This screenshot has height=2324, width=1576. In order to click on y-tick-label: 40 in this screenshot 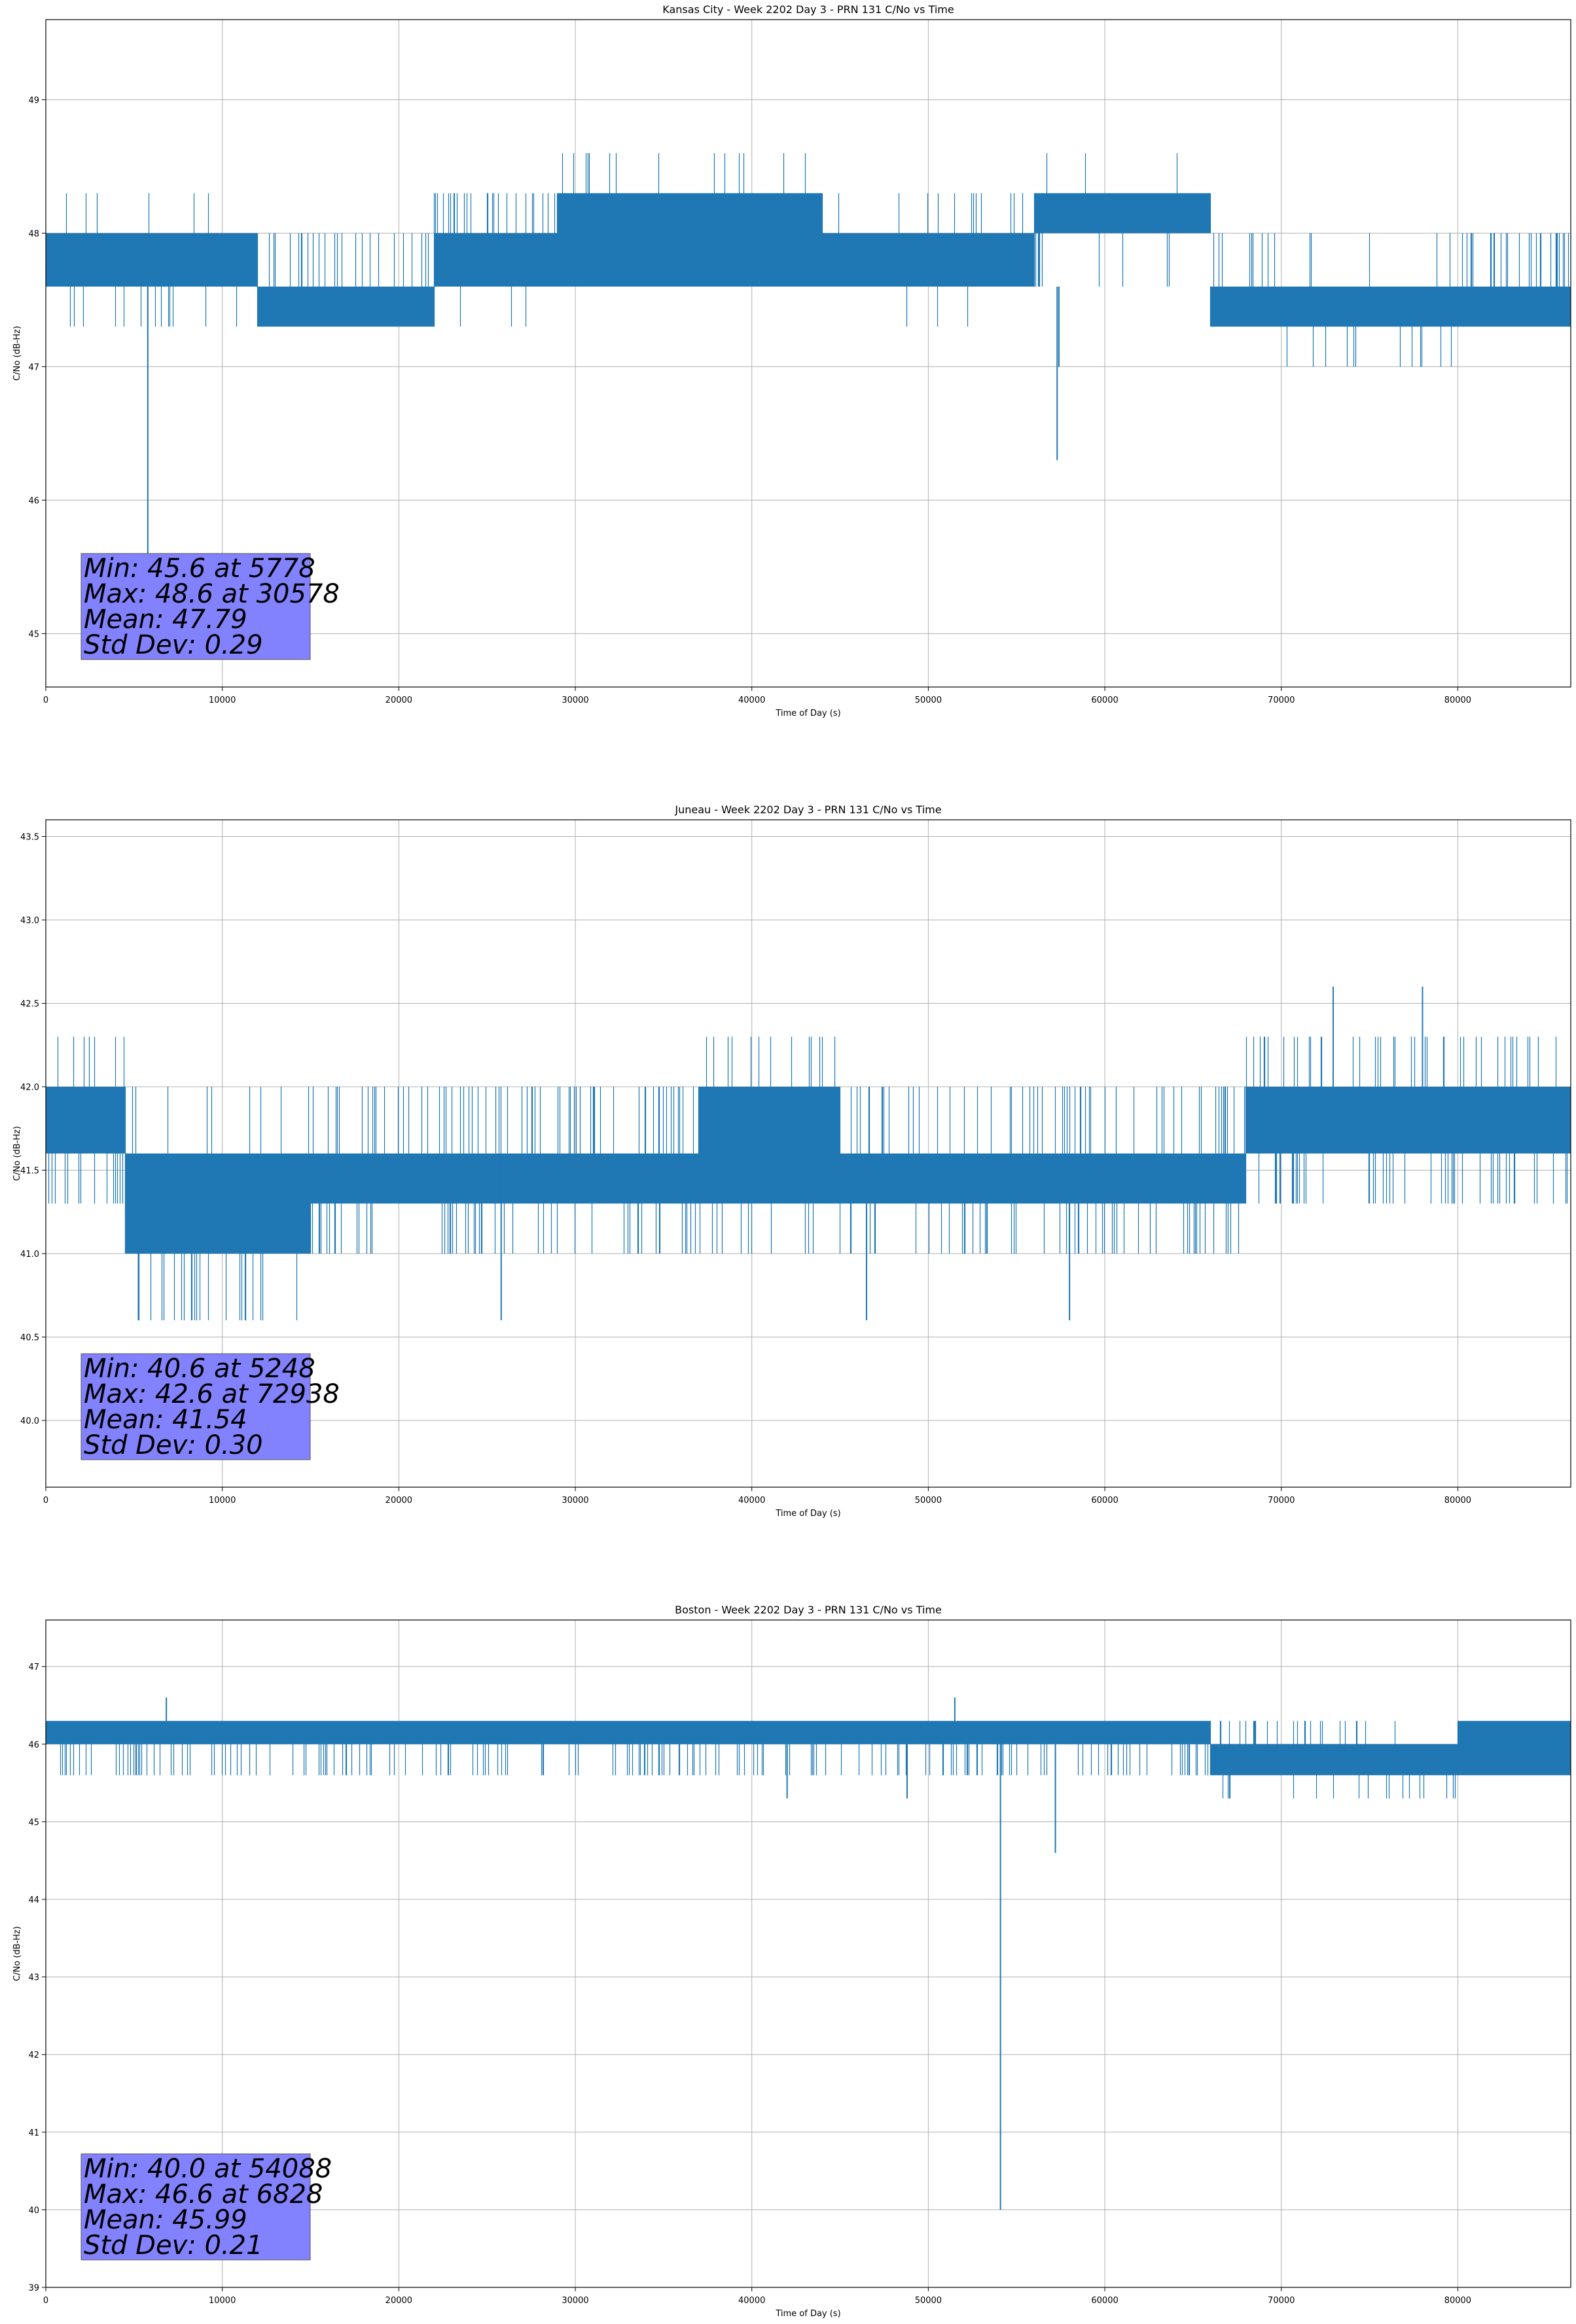, I will do `click(33, 2210)`.